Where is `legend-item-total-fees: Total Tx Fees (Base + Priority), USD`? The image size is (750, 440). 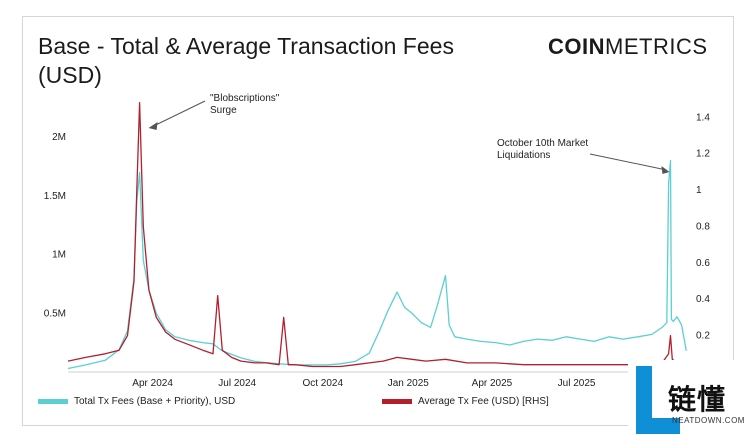 legend-item-total-fees: Total Tx Fees (Base + Priority), USD is located at coordinates (136, 401).